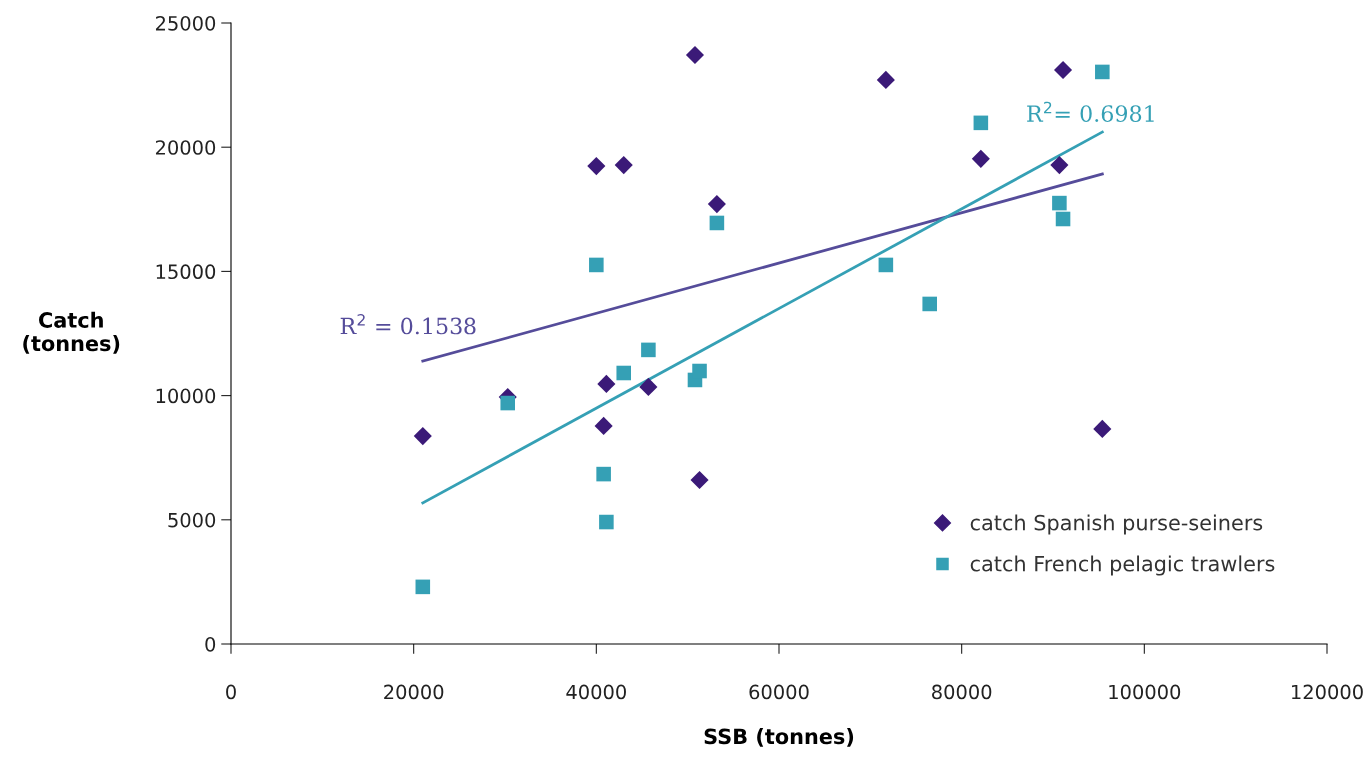 The height and width of the screenshot is (757, 1366). I want to click on x-tick-label: 60000, so click(779, 692).